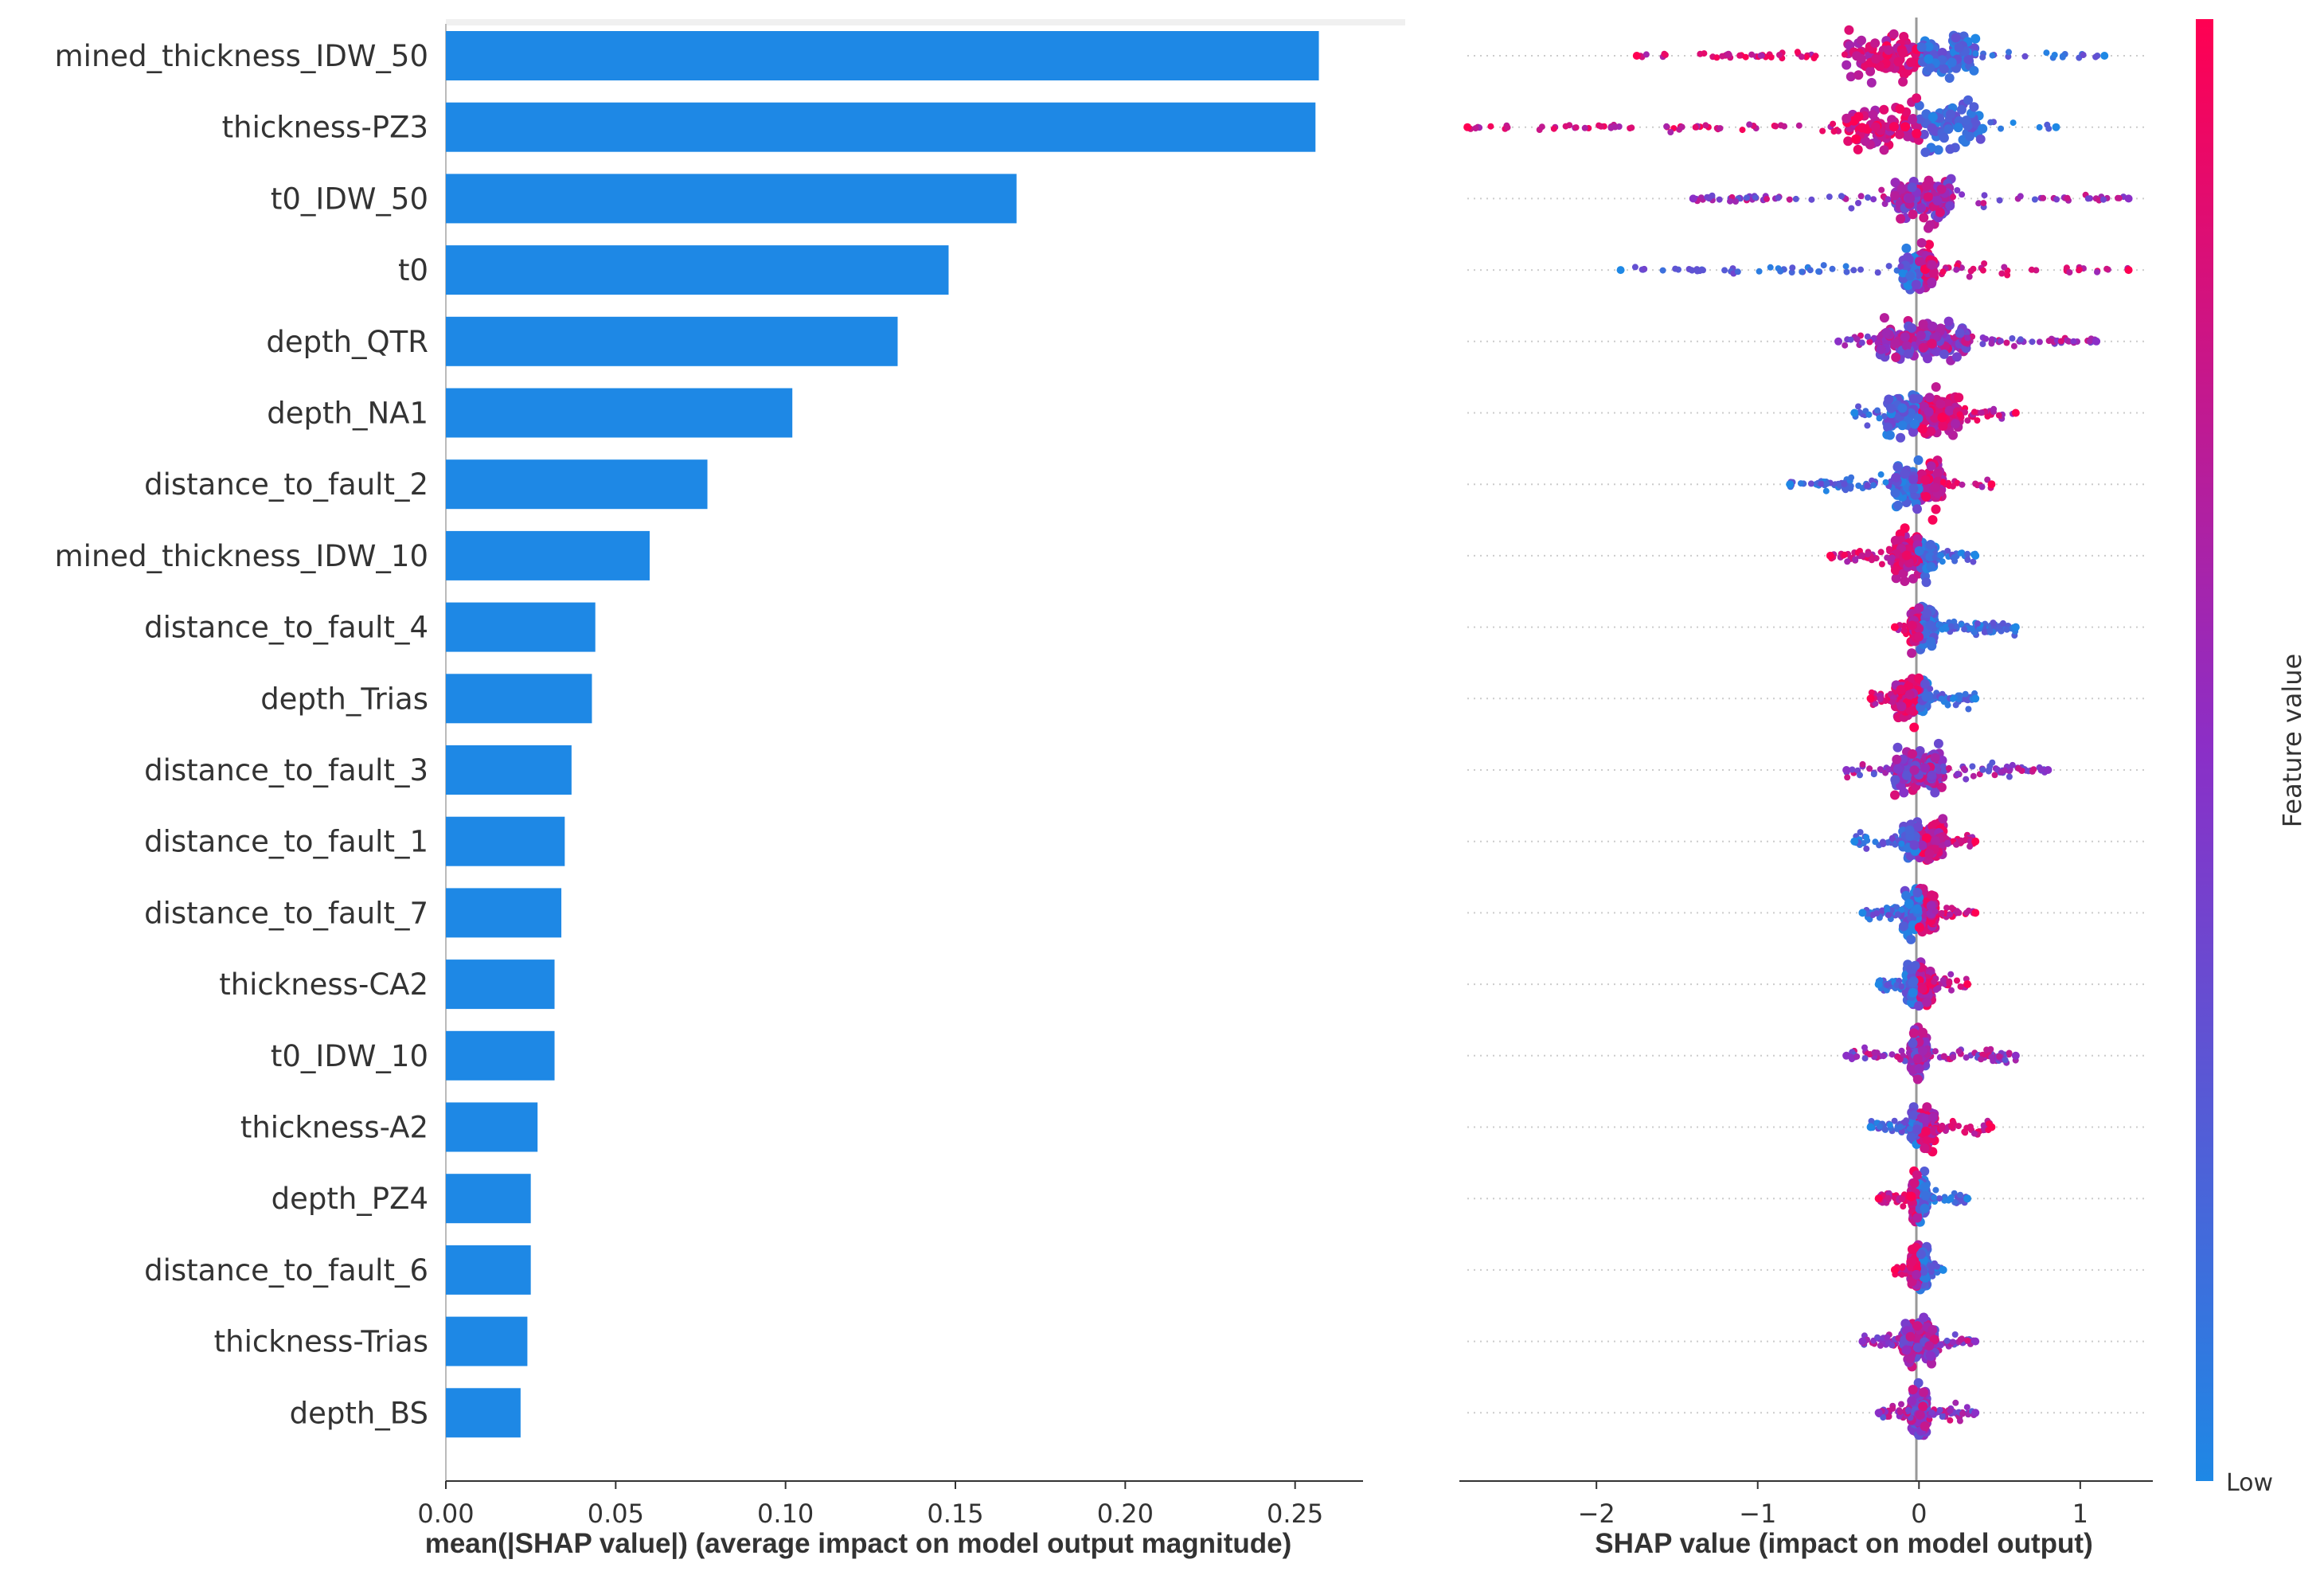 Image resolution: width=2324 pixels, height=1575 pixels. I want to click on bar-ylabel-distance_to_fault_6: distance_to_fault_6, so click(286, 1270).